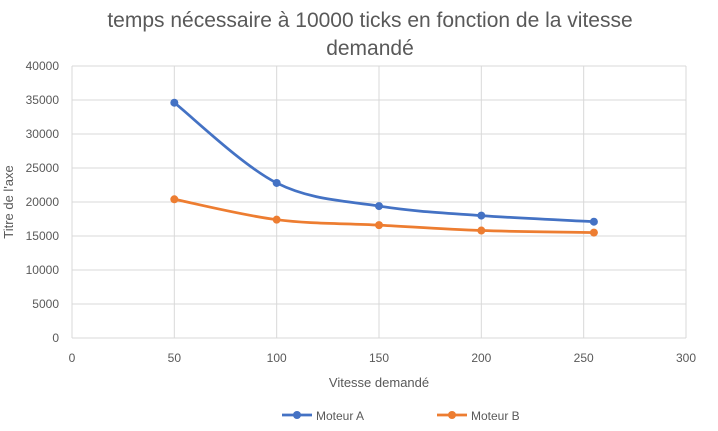 The height and width of the screenshot is (431, 718). I want to click on x-tick-label: 0, so click(72, 358).